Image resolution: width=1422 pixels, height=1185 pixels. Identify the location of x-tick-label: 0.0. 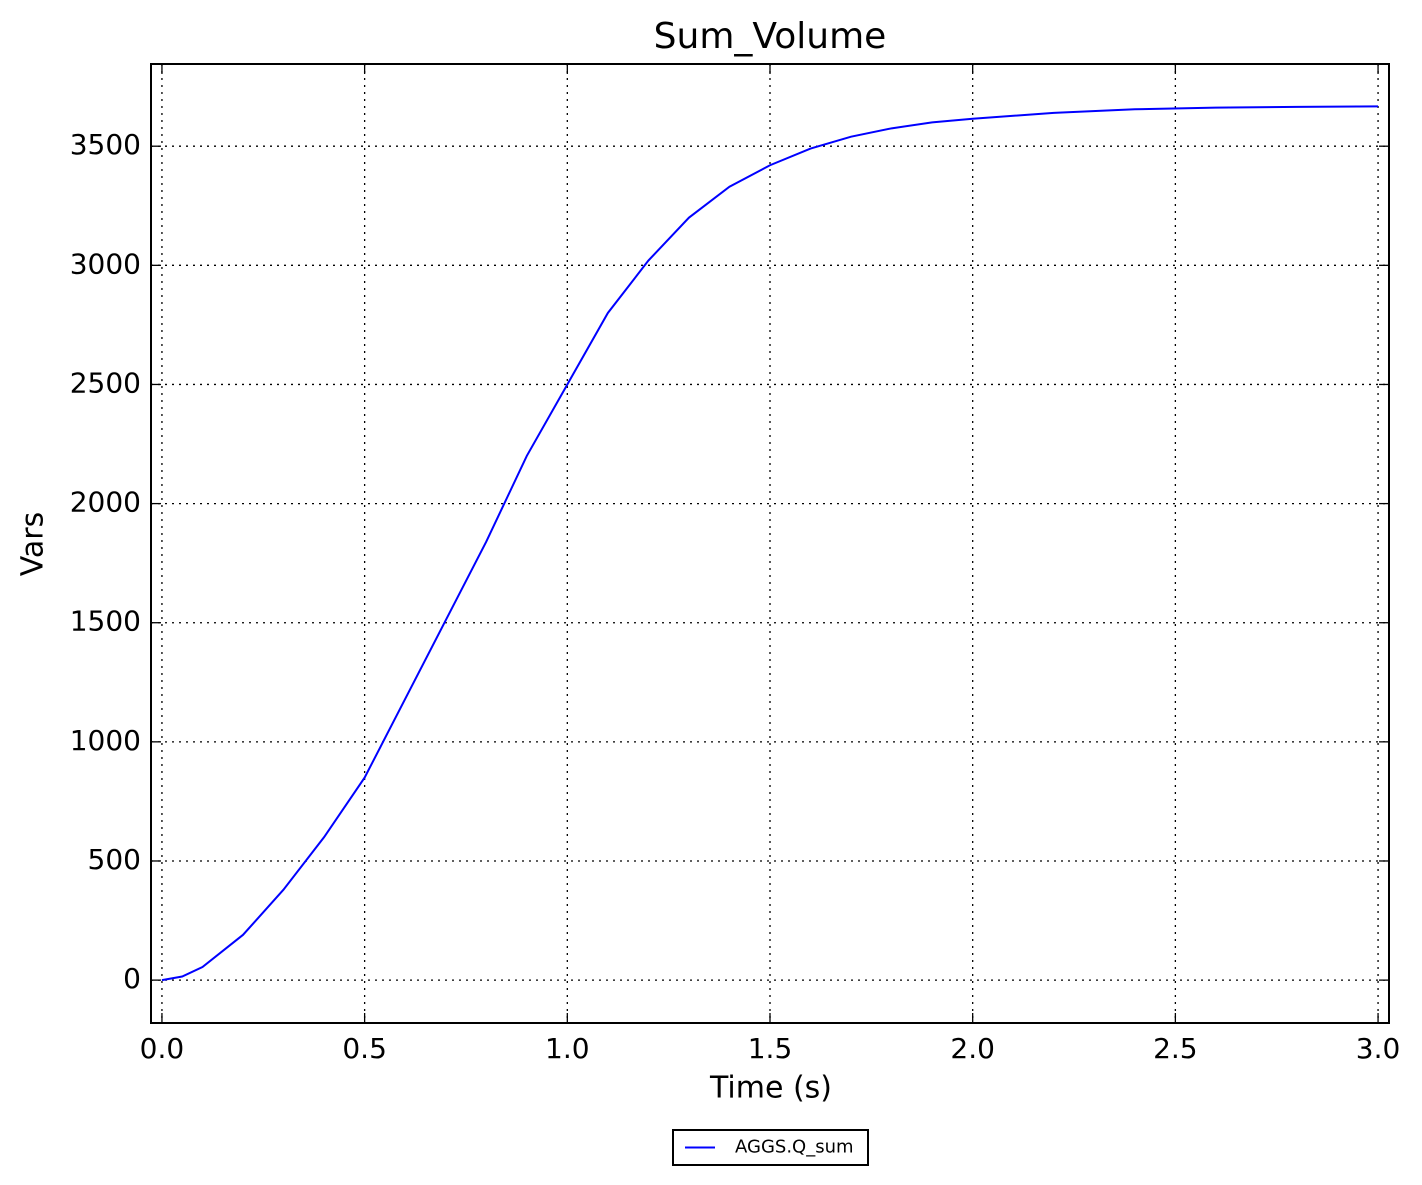
(162, 1048).